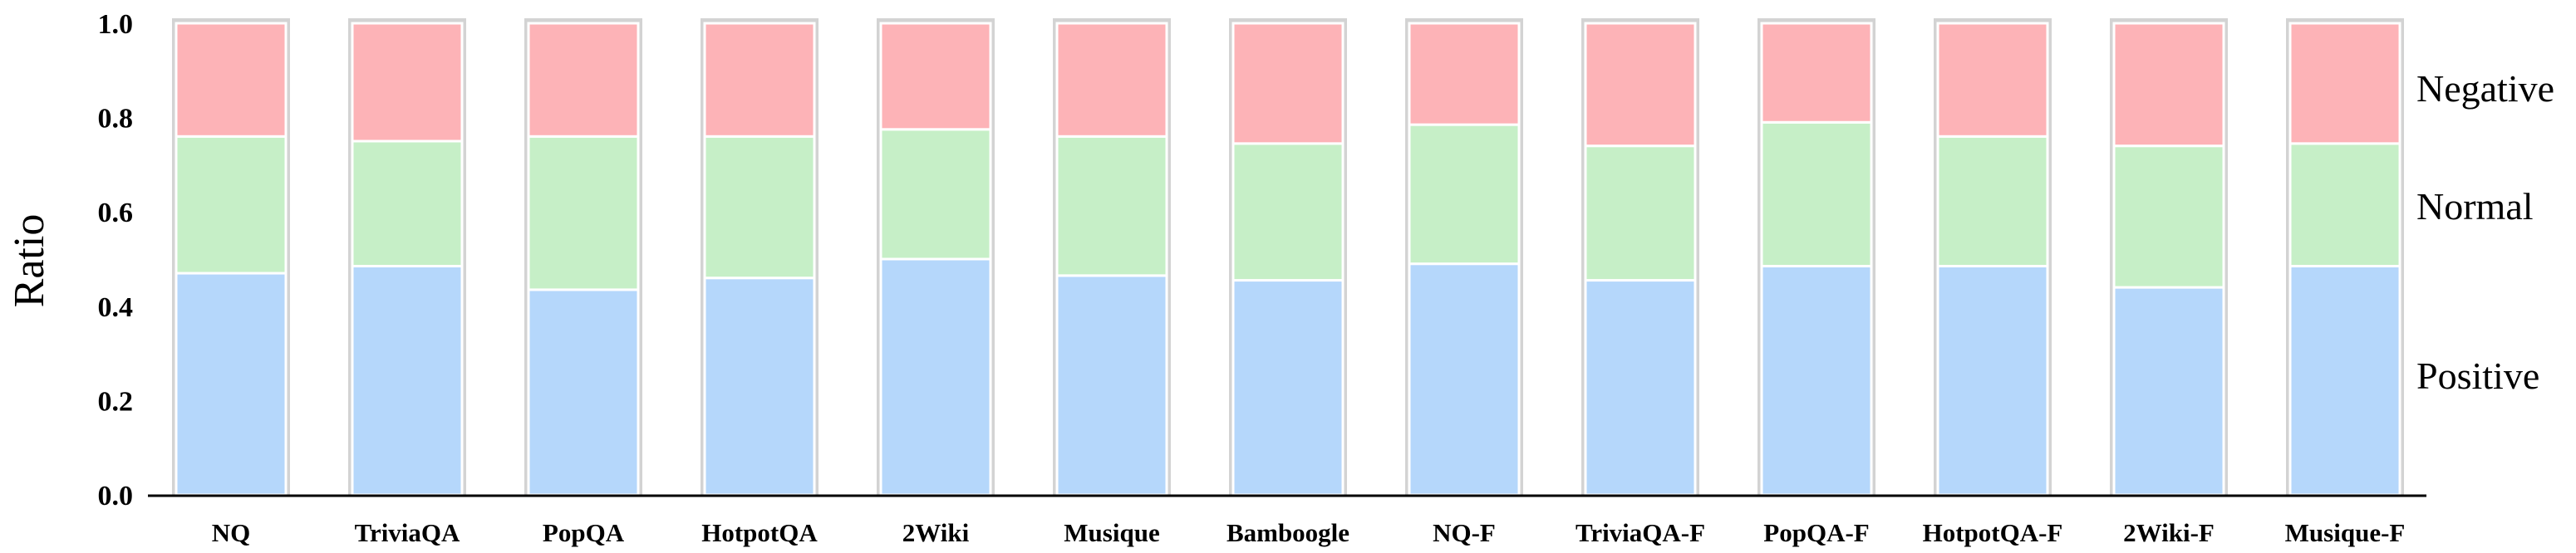 The width and height of the screenshot is (2576, 553). I want to click on x-tick-label: TriviaQA, so click(408, 532).